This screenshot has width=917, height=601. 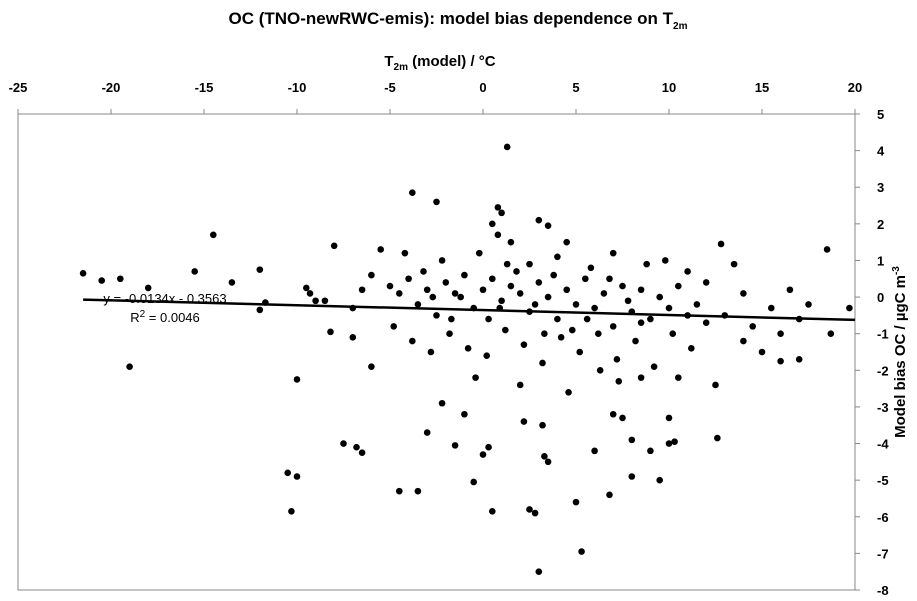 What do you see at coordinates (111, 87) in the screenshot?
I see `x-tick-label: -20` at bounding box center [111, 87].